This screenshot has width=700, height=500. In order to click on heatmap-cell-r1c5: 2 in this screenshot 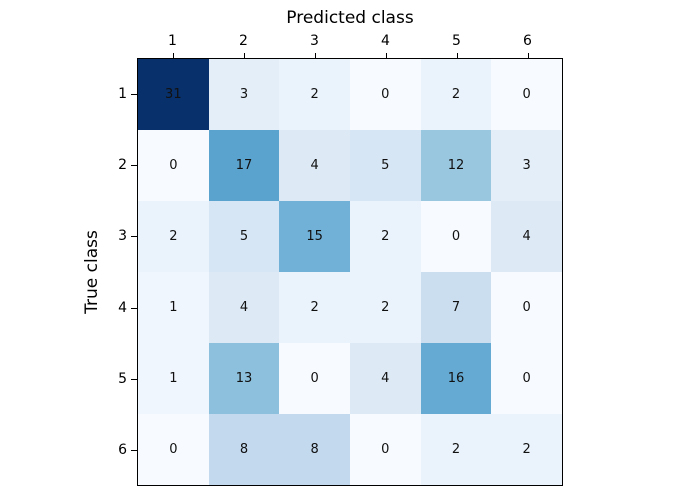, I will do `click(456, 94)`.